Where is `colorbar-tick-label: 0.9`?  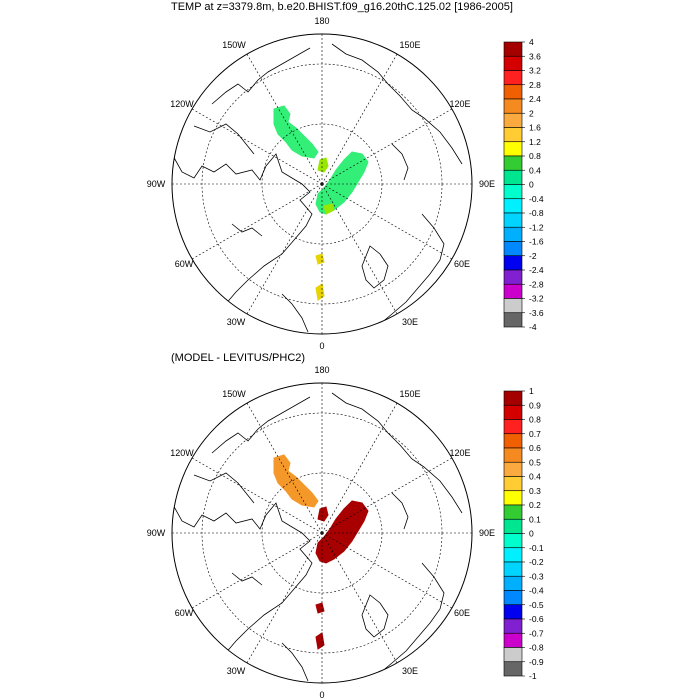
colorbar-tick-label: 0.9 is located at coordinates (535, 405).